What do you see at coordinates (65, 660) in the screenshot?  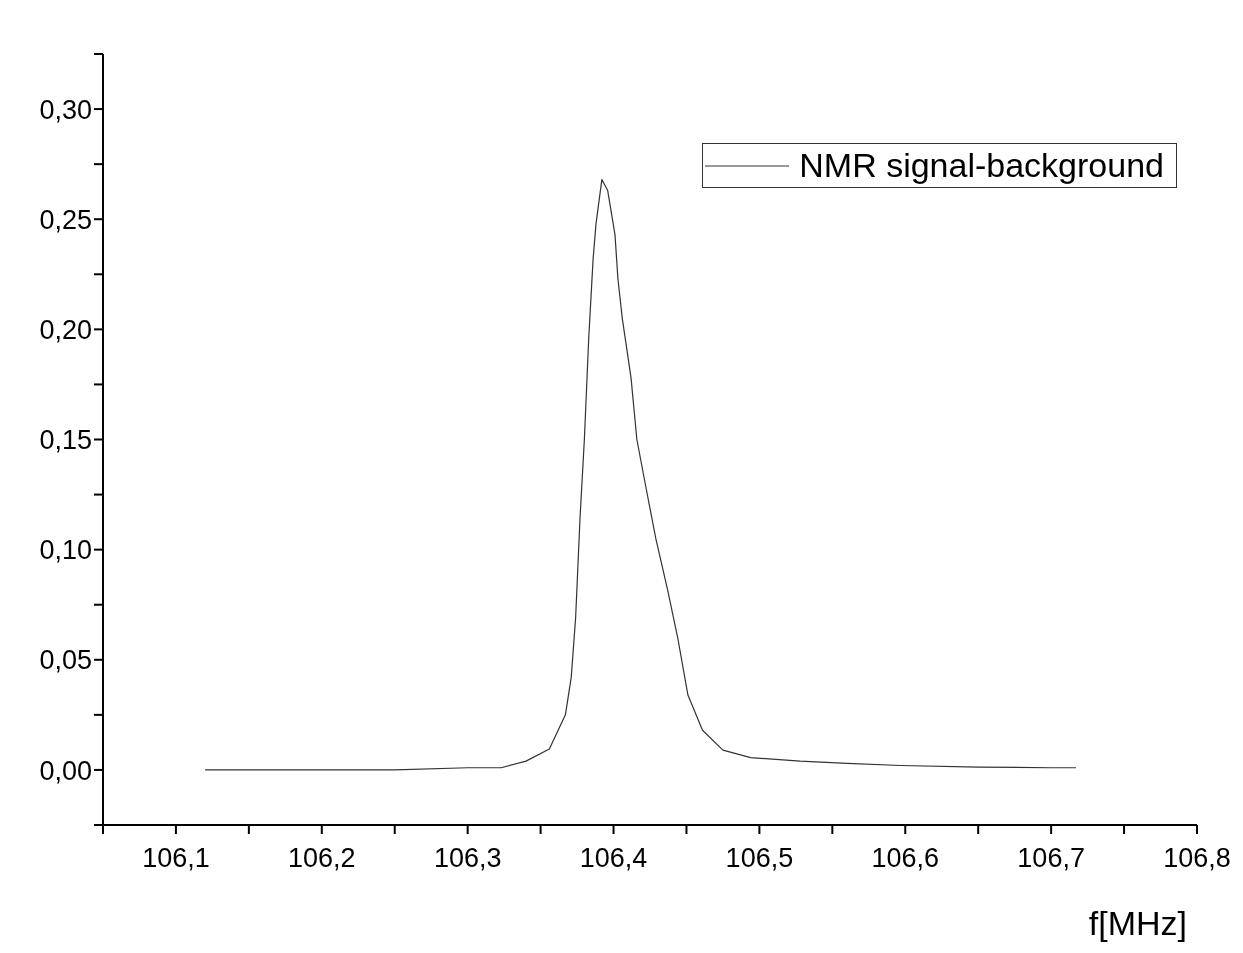 I see `y-tick-label: 0,05` at bounding box center [65, 660].